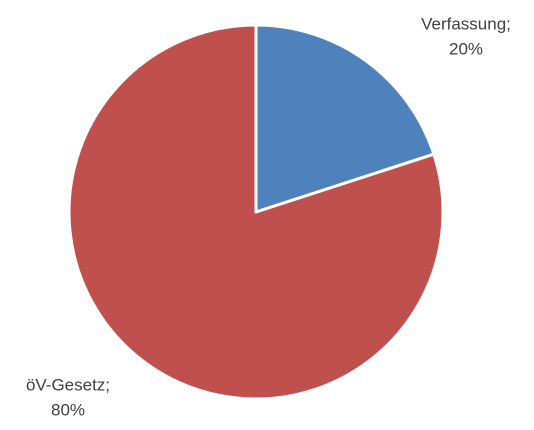  Describe the element at coordinates (466, 48) in the screenshot. I see `slice-value-label: 20%` at that location.